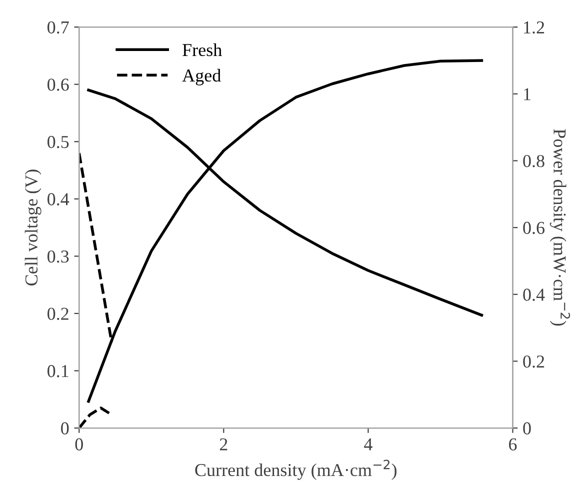  I want to click on y-tick-label: 0.5, so click(58, 142).